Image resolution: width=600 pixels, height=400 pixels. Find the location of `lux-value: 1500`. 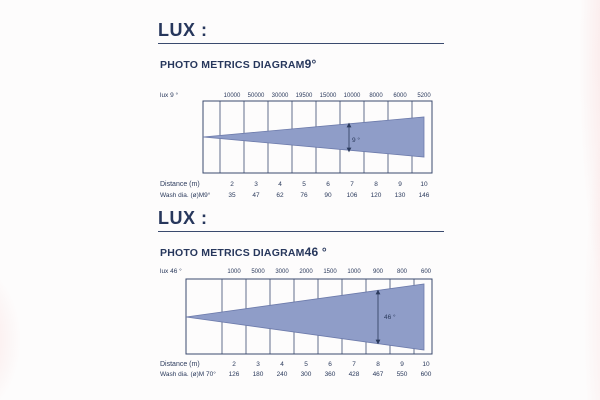

lux-value: 1500 is located at coordinates (330, 272).